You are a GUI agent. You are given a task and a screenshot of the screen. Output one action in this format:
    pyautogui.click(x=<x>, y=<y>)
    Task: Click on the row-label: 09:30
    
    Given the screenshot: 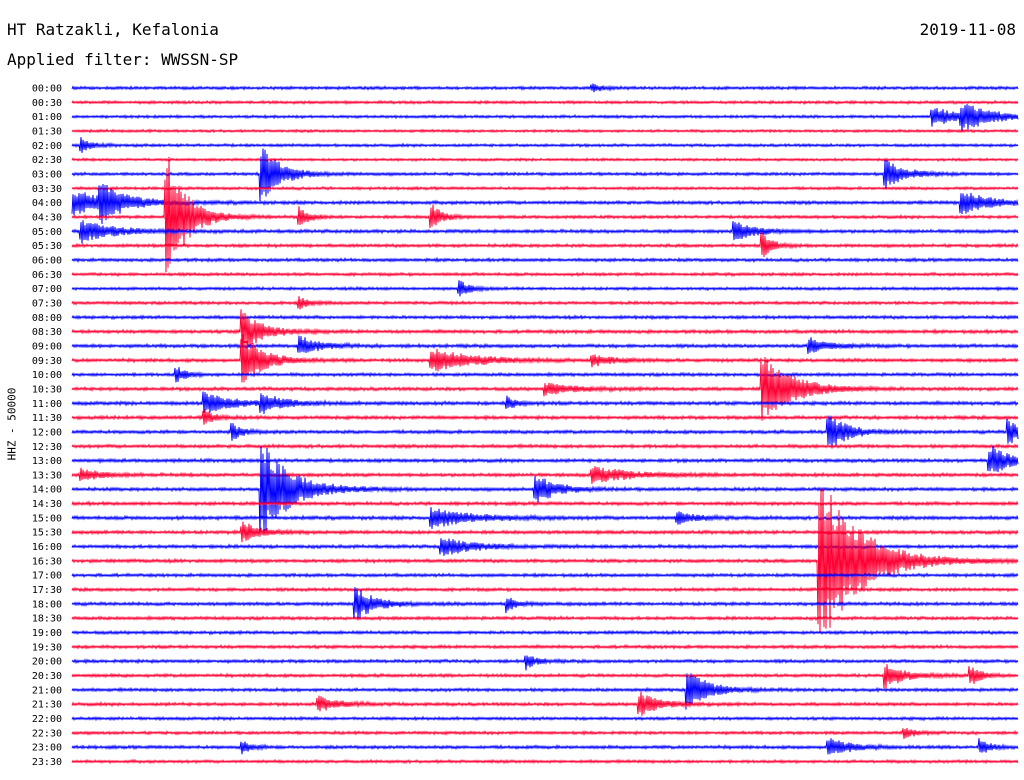 What is the action you would take?
    pyautogui.click(x=47, y=361)
    